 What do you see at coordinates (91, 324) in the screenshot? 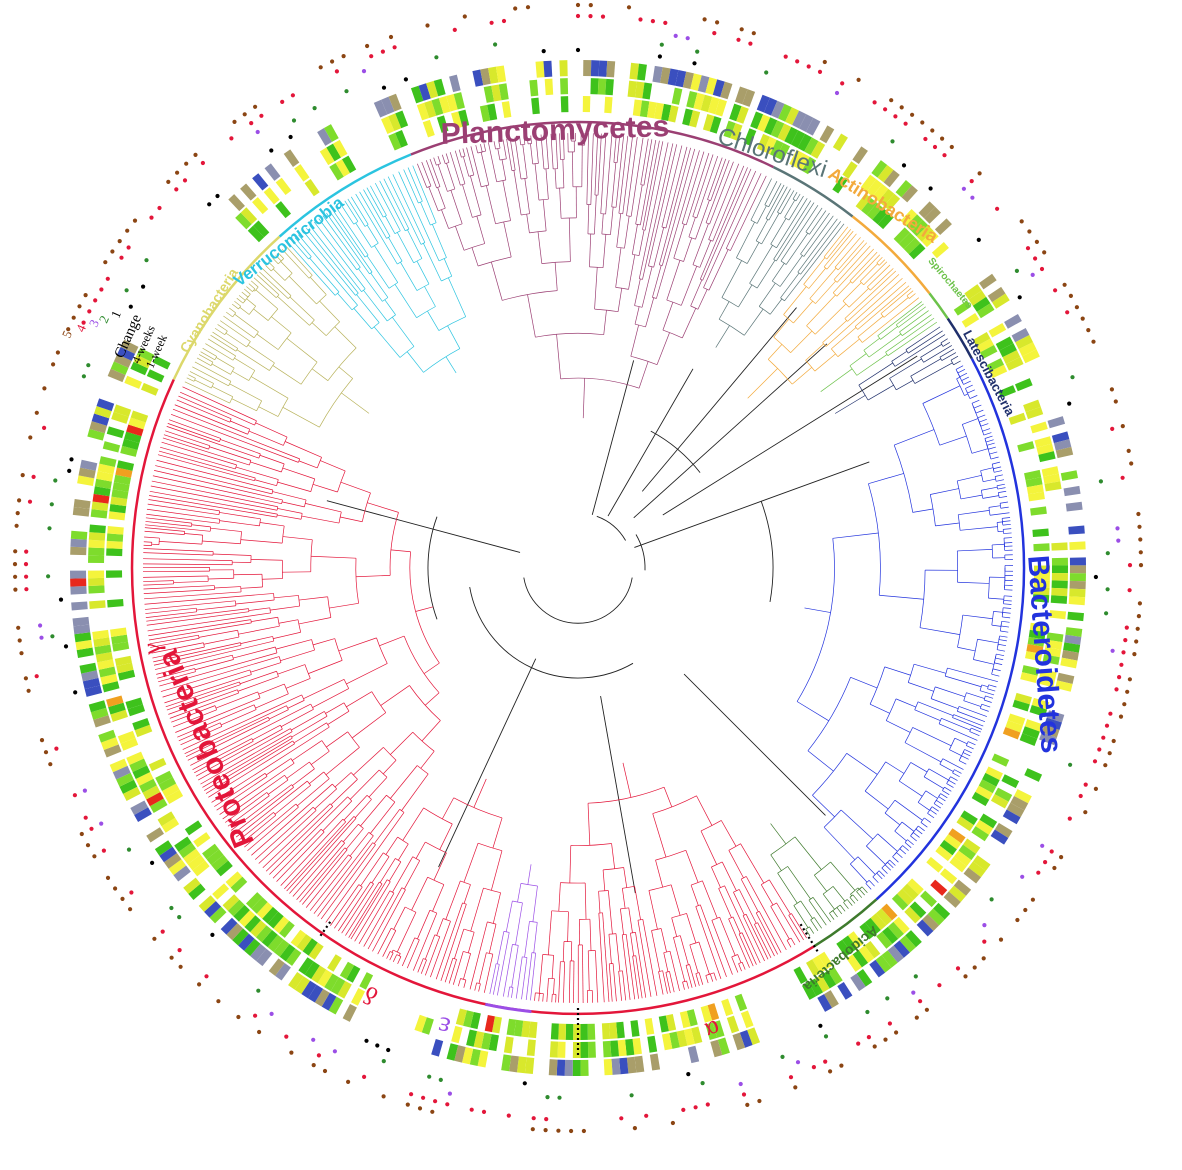
I see `dot-row-labels: 5 4 3 2 1` at bounding box center [91, 324].